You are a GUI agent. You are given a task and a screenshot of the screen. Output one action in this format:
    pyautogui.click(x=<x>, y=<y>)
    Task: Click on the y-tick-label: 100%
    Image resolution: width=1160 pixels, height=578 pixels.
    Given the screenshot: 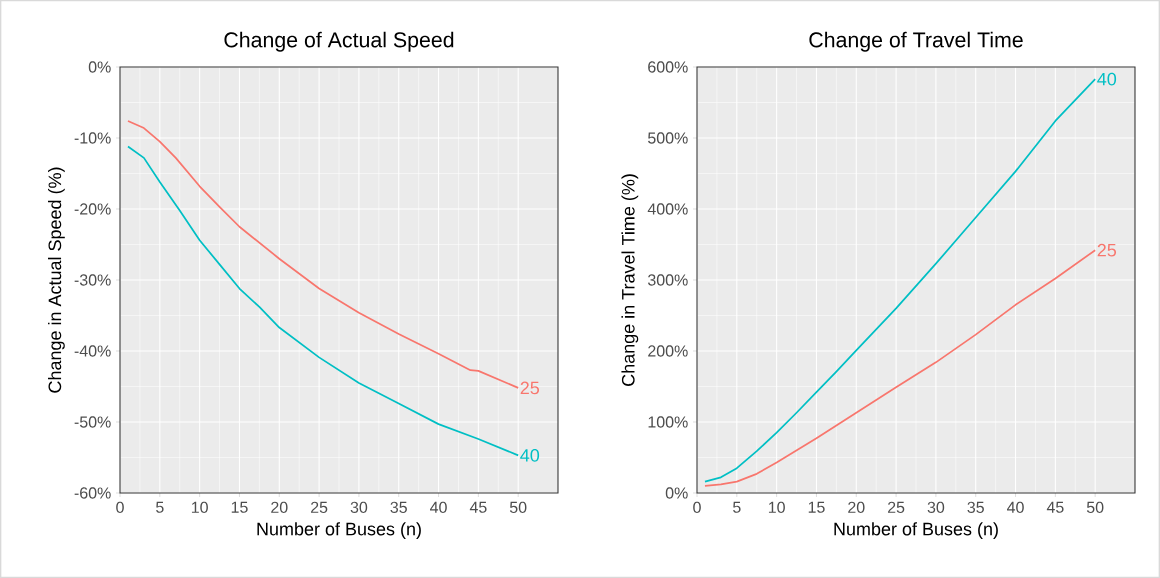 What is the action you would take?
    pyautogui.click(x=668, y=422)
    